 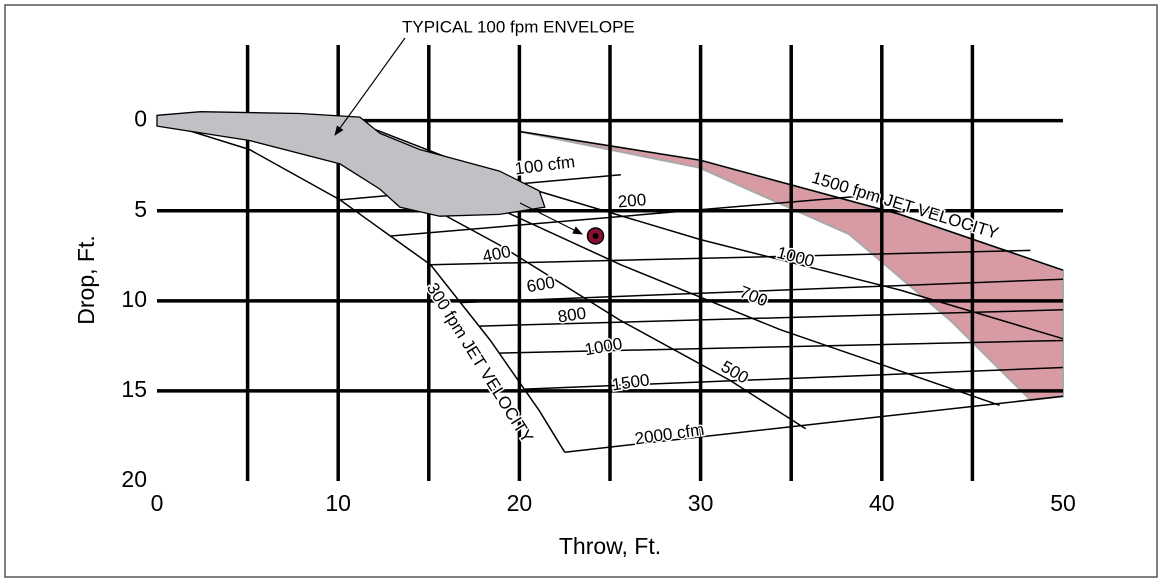 What do you see at coordinates (134, 479) in the screenshot?
I see `y-tick-label: 20` at bounding box center [134, 479].